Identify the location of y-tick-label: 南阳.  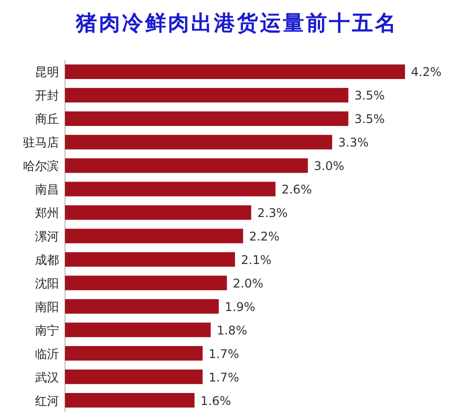
(47, 307).